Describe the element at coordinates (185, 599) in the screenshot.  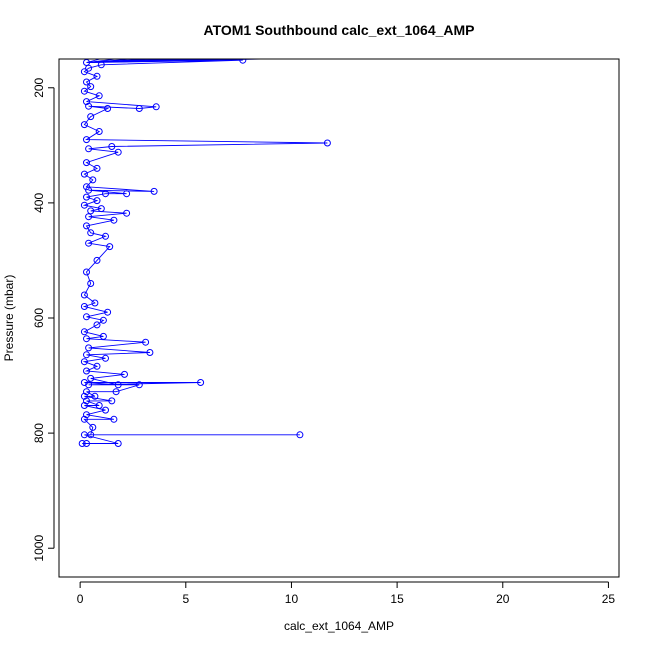
I see `x-tick-label: 5` at that location.